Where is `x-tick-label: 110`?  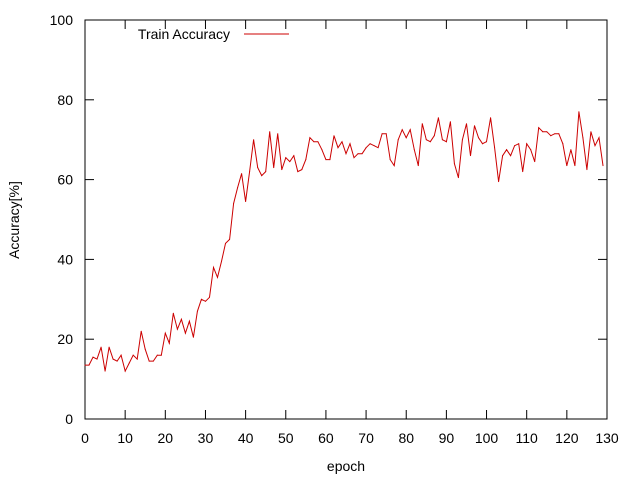
x-tick-label: 110 is located at coordinates (527, 438).